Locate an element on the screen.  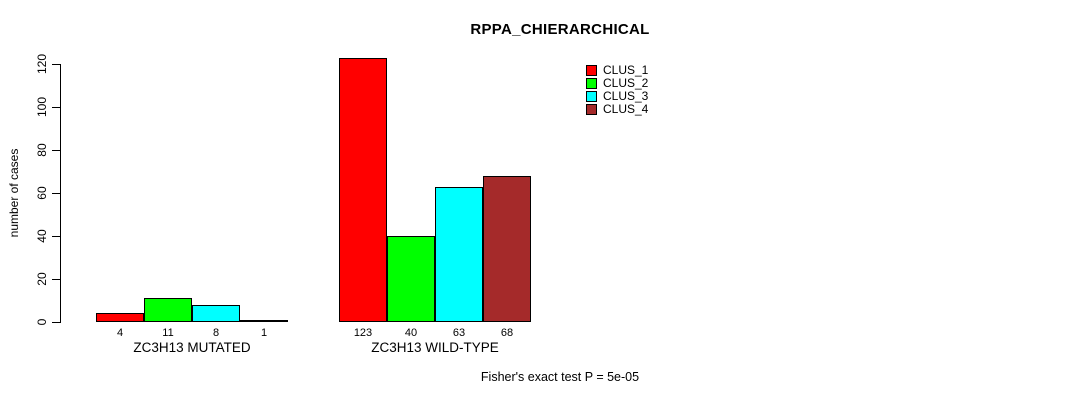
bar-value-label: 11 is located at coordinates (168, 333).